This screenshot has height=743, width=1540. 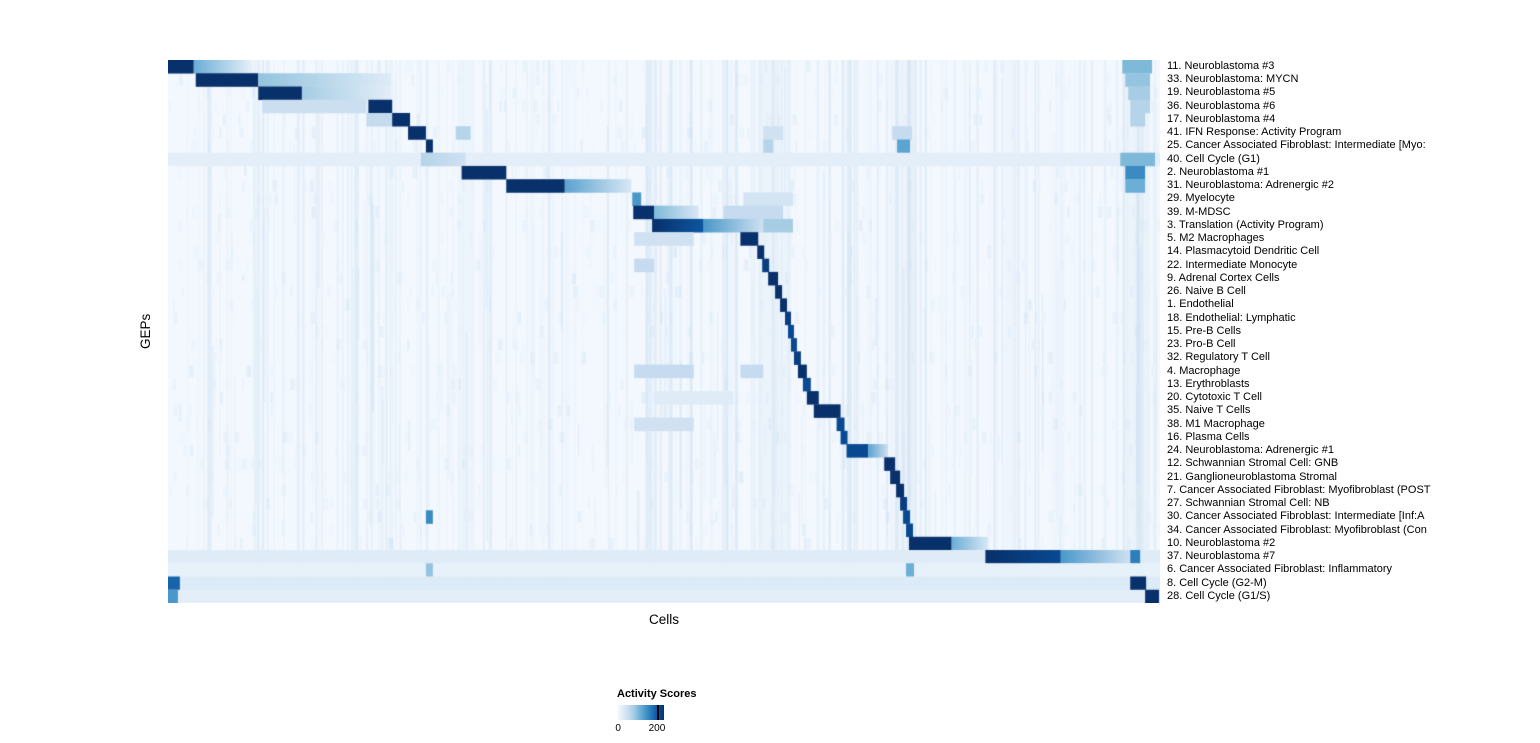 I want to click on row-label: 11. Neuroblastoma #3, so click(x=1221, y=66).